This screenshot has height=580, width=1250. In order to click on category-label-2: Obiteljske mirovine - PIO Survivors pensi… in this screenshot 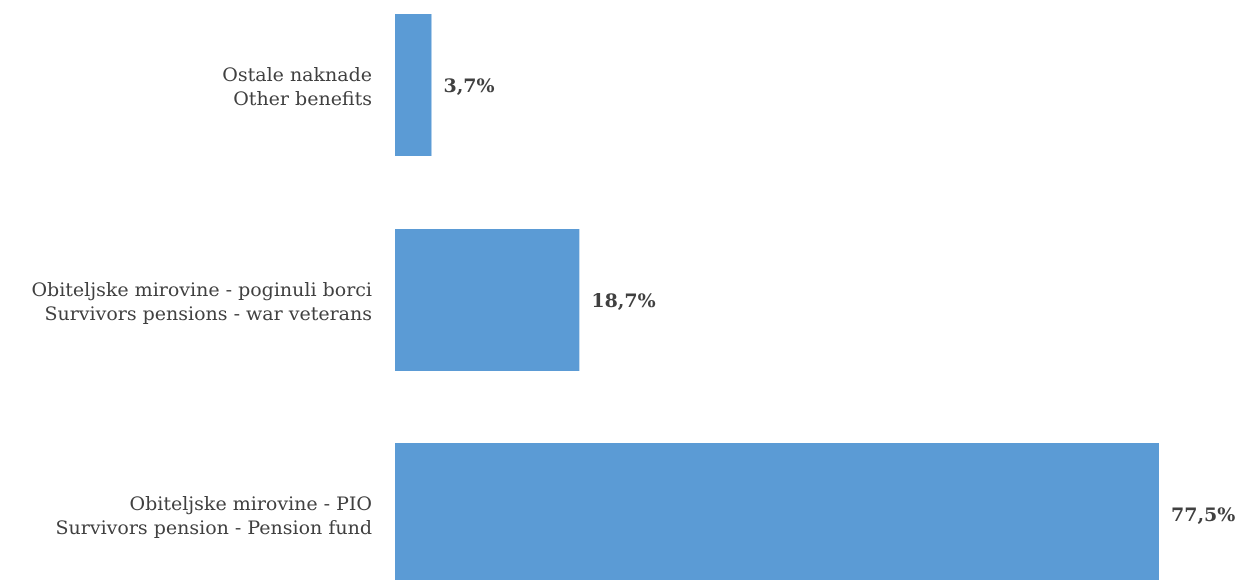, I will do `click(214, 516)`.